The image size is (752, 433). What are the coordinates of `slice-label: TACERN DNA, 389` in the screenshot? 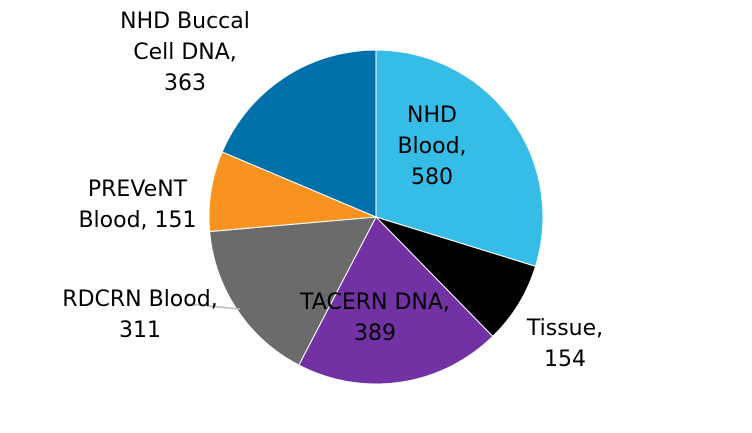 It's located at (375, 318).